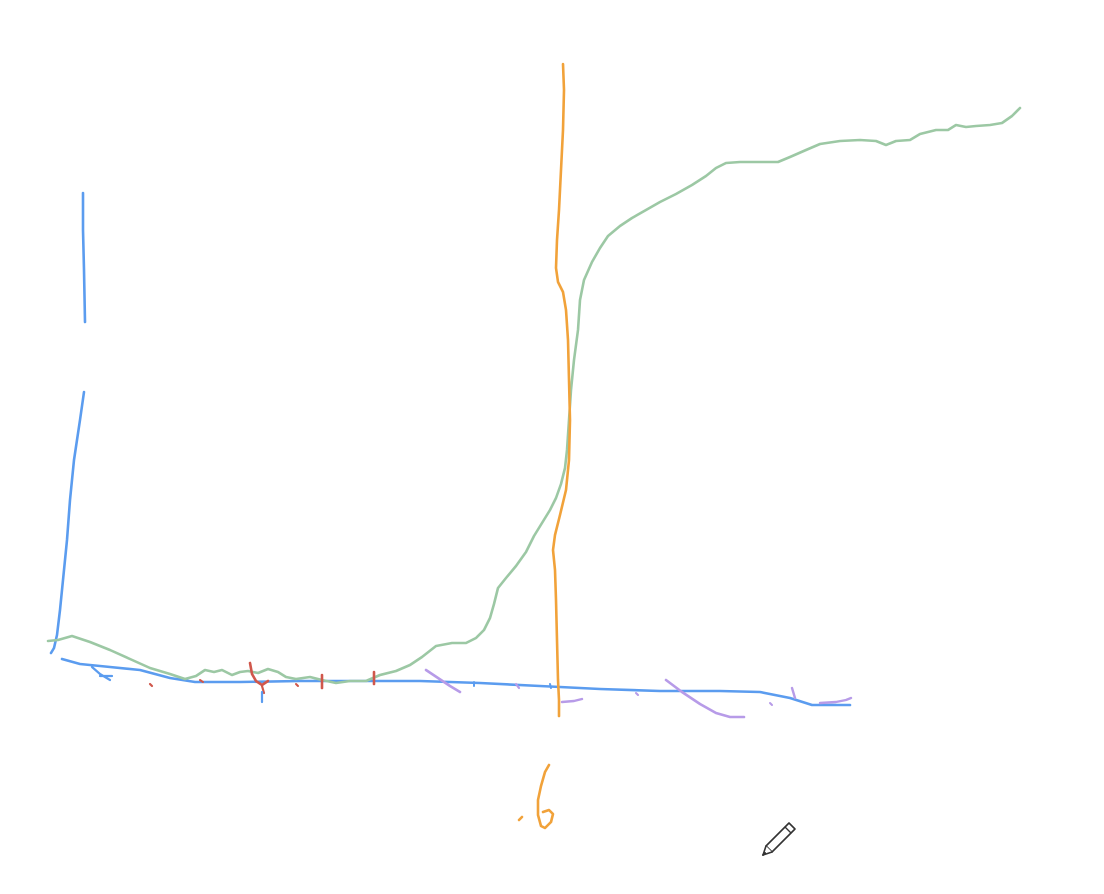 The width and height of the screenshot is (1104, 894). I want to click on pencil-band, so click(788, 830).